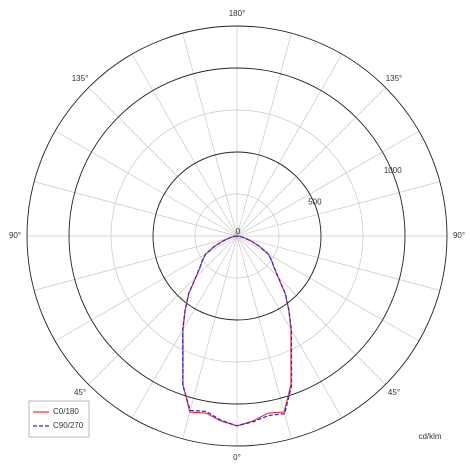  What do you see at coordinates (59, 419) in the screenshot?
I see `legend-box` at bounding box center [59, 419].